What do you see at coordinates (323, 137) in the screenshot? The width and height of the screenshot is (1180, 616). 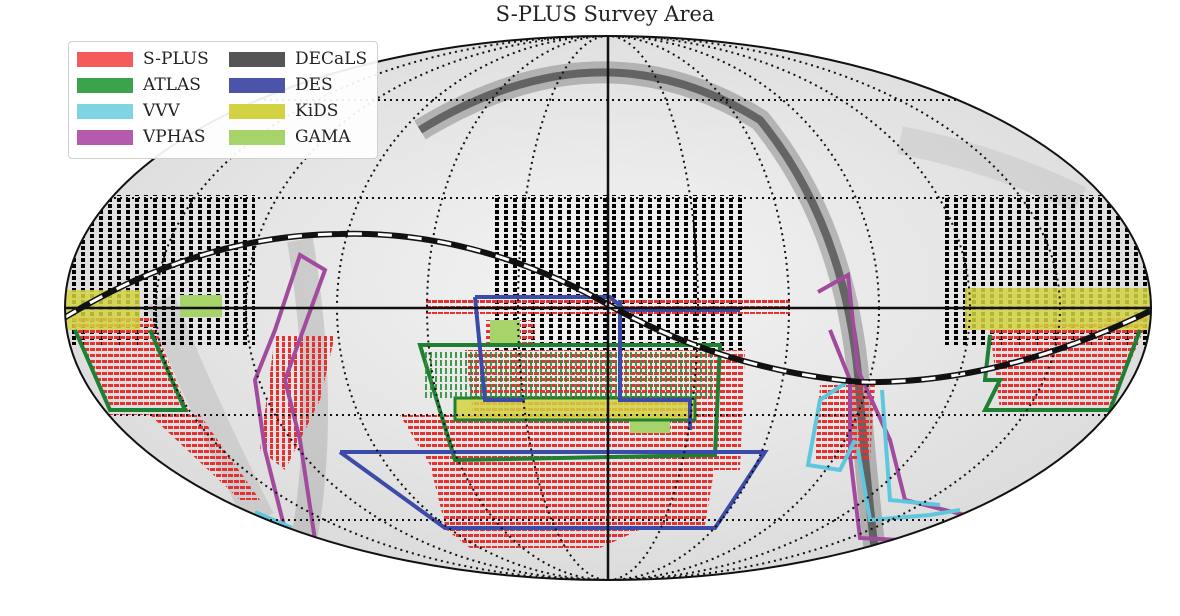 I see `legend-label-gama: GAMA` at bounding box center [323, 137].